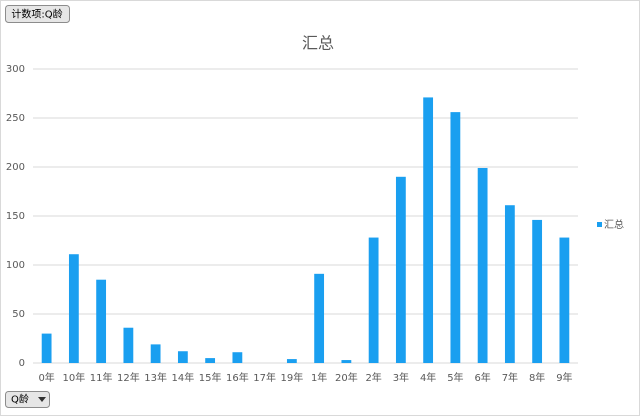  I want to click on legend-label: 汇总, so click(614, 224).